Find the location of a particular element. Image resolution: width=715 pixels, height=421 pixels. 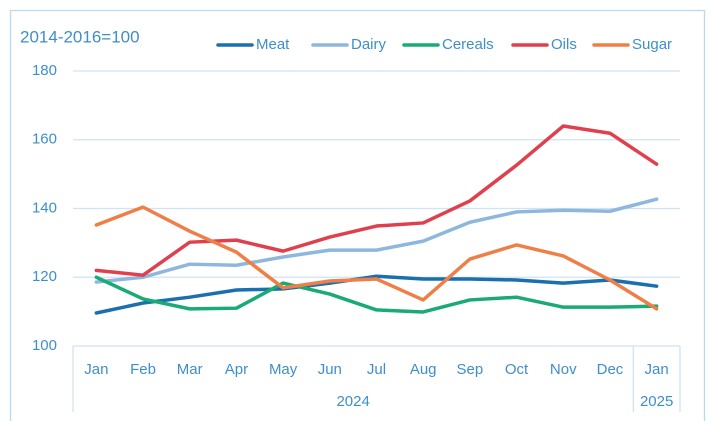

y-tick-label: 120 is located at coordinates (44, 276).